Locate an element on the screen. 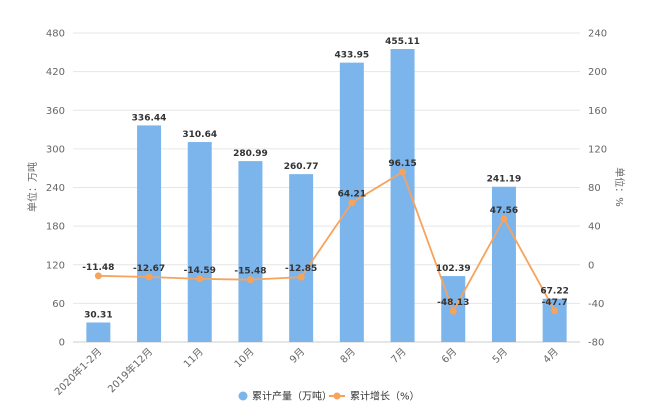  line-data-label: 47.56 is located at coordinates (504, 211).